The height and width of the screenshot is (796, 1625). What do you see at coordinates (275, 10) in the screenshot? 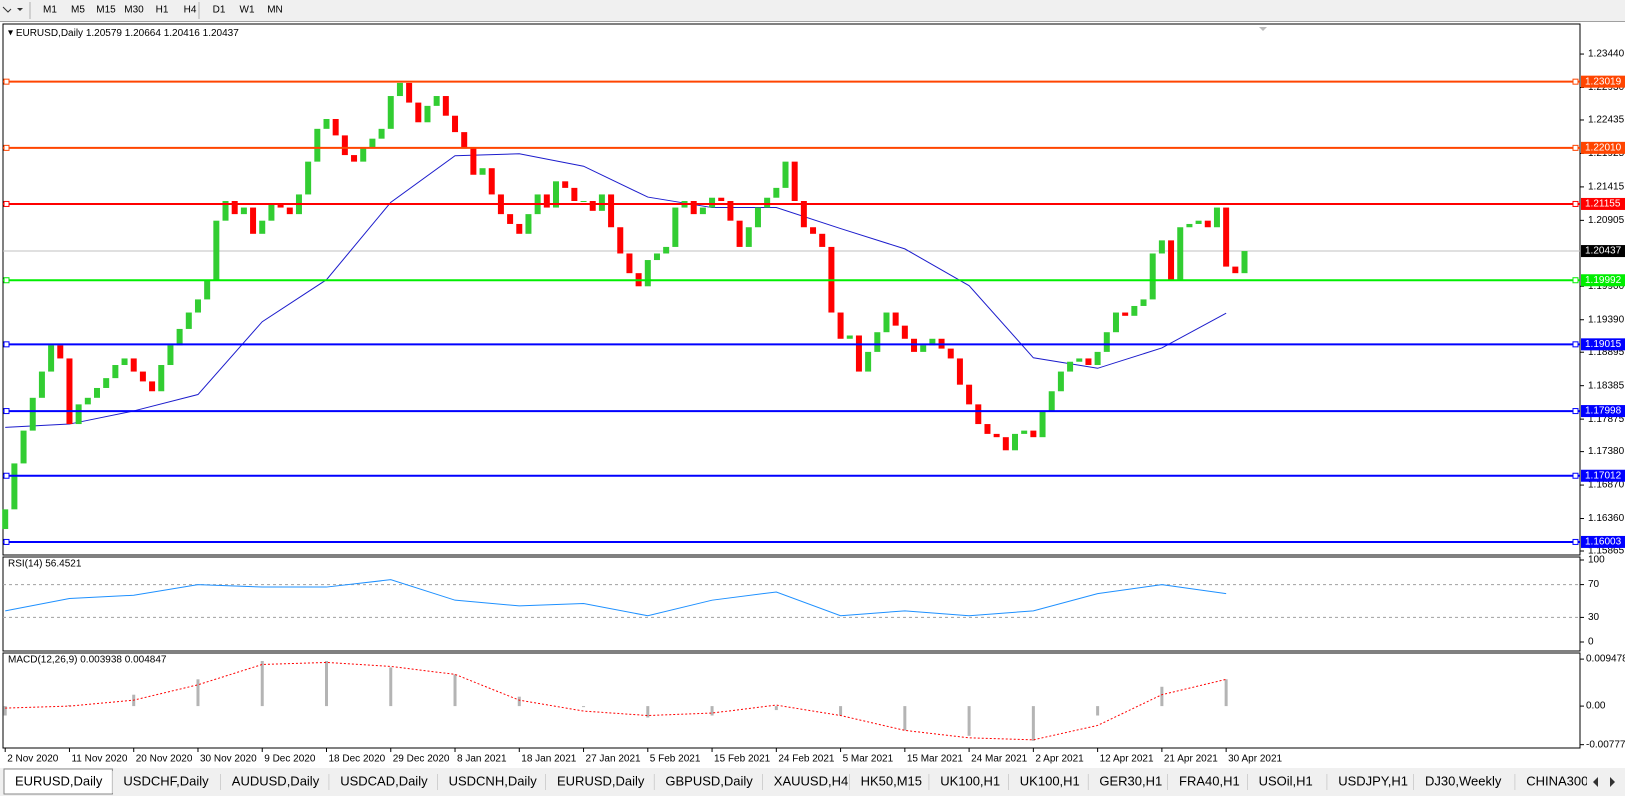
I see `timeframe-button: MN` at bounding box center [275, 10].